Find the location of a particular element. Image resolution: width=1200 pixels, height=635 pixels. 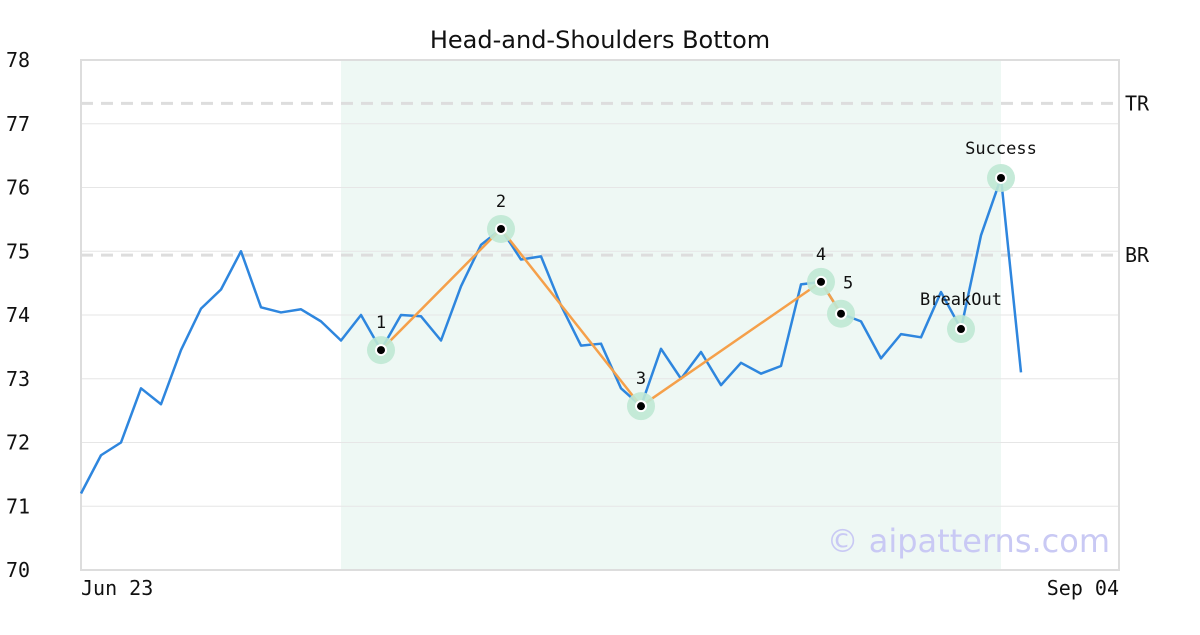

pattern-point-1-dot is located at coordinates (381, 350).